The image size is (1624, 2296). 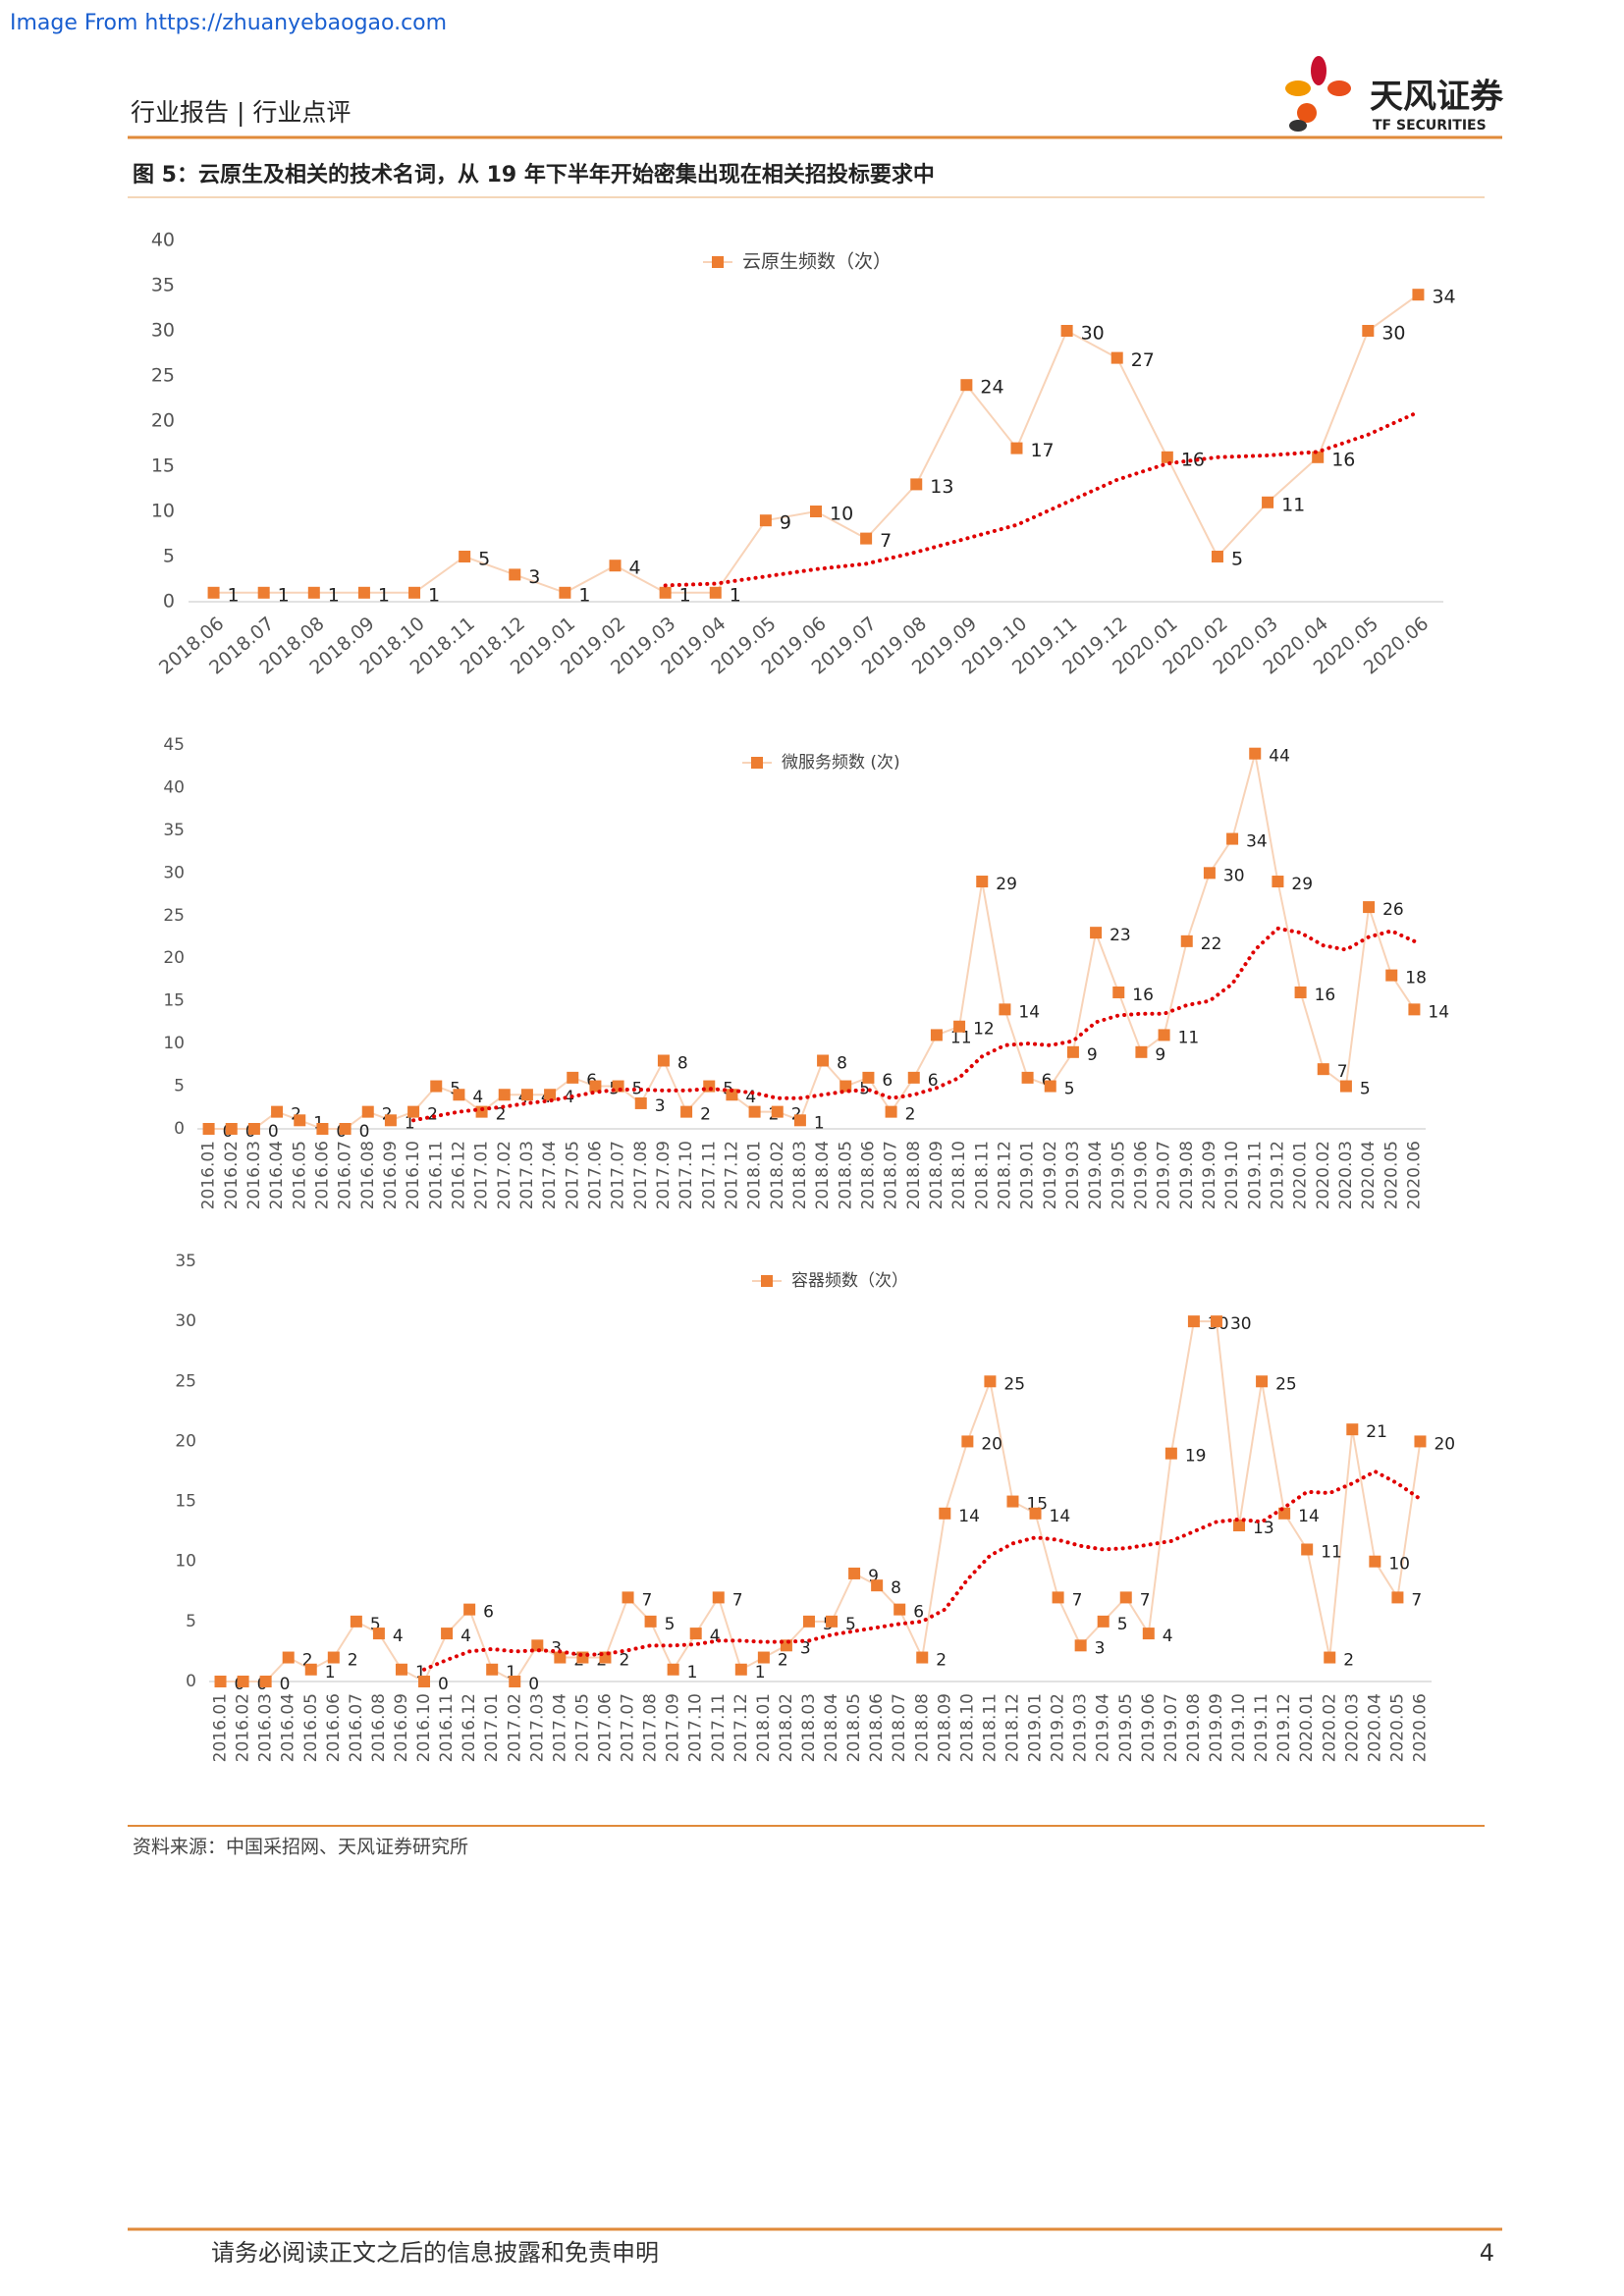 What do you see at coordinates (618, 1175) in the screenshot?
I see `x-tick-label: 2017.07` at bounding box center [618, 1175].